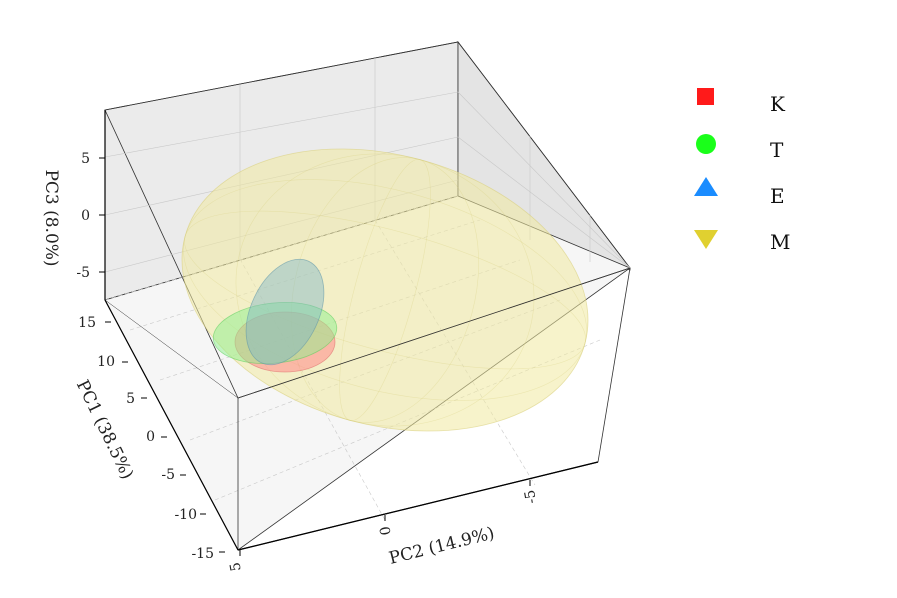 The height and width of the screenshot is (598, 897). I want to click on legend-marker-M, so click(706, 239).